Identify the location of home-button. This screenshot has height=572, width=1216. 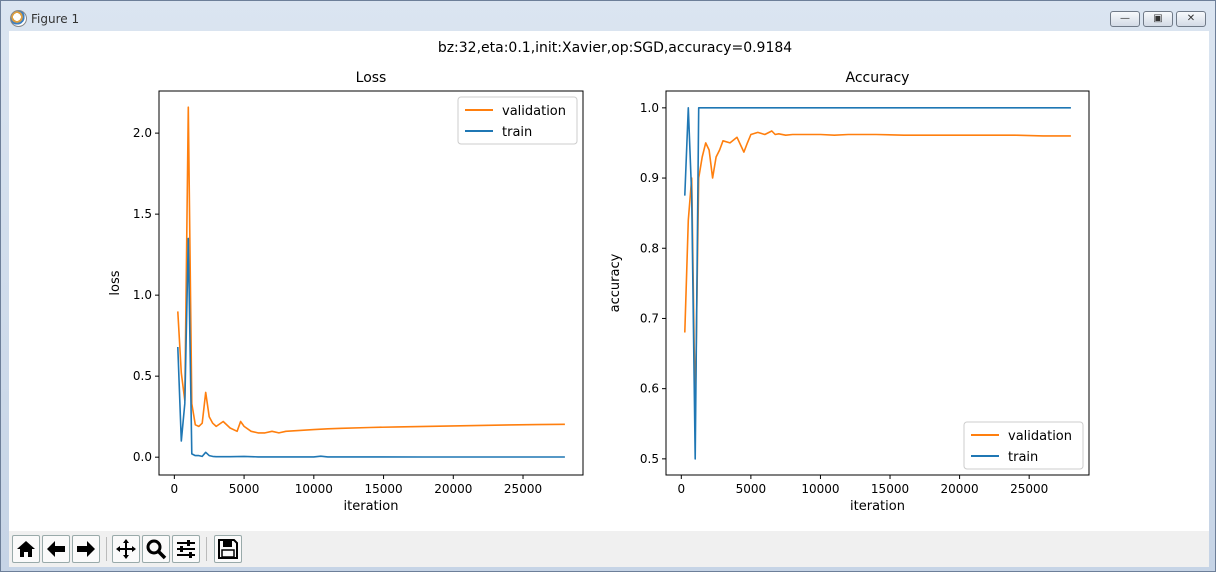
(26, 549).